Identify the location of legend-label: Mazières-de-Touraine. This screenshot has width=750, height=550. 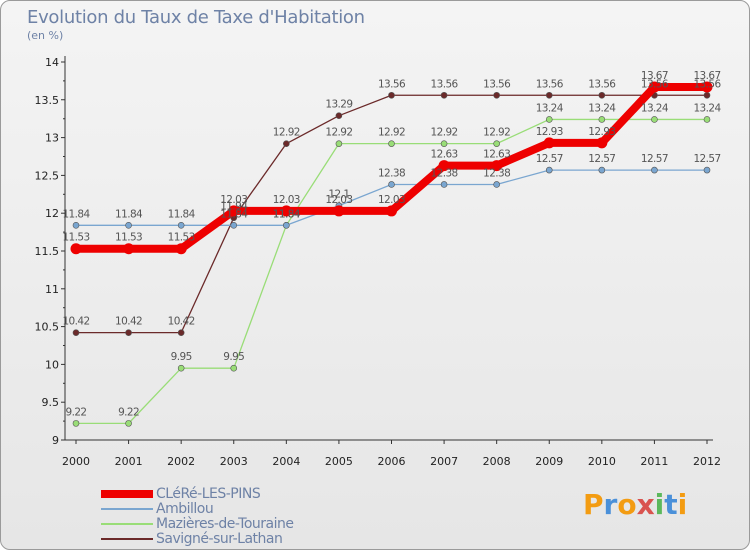
(225, 524).